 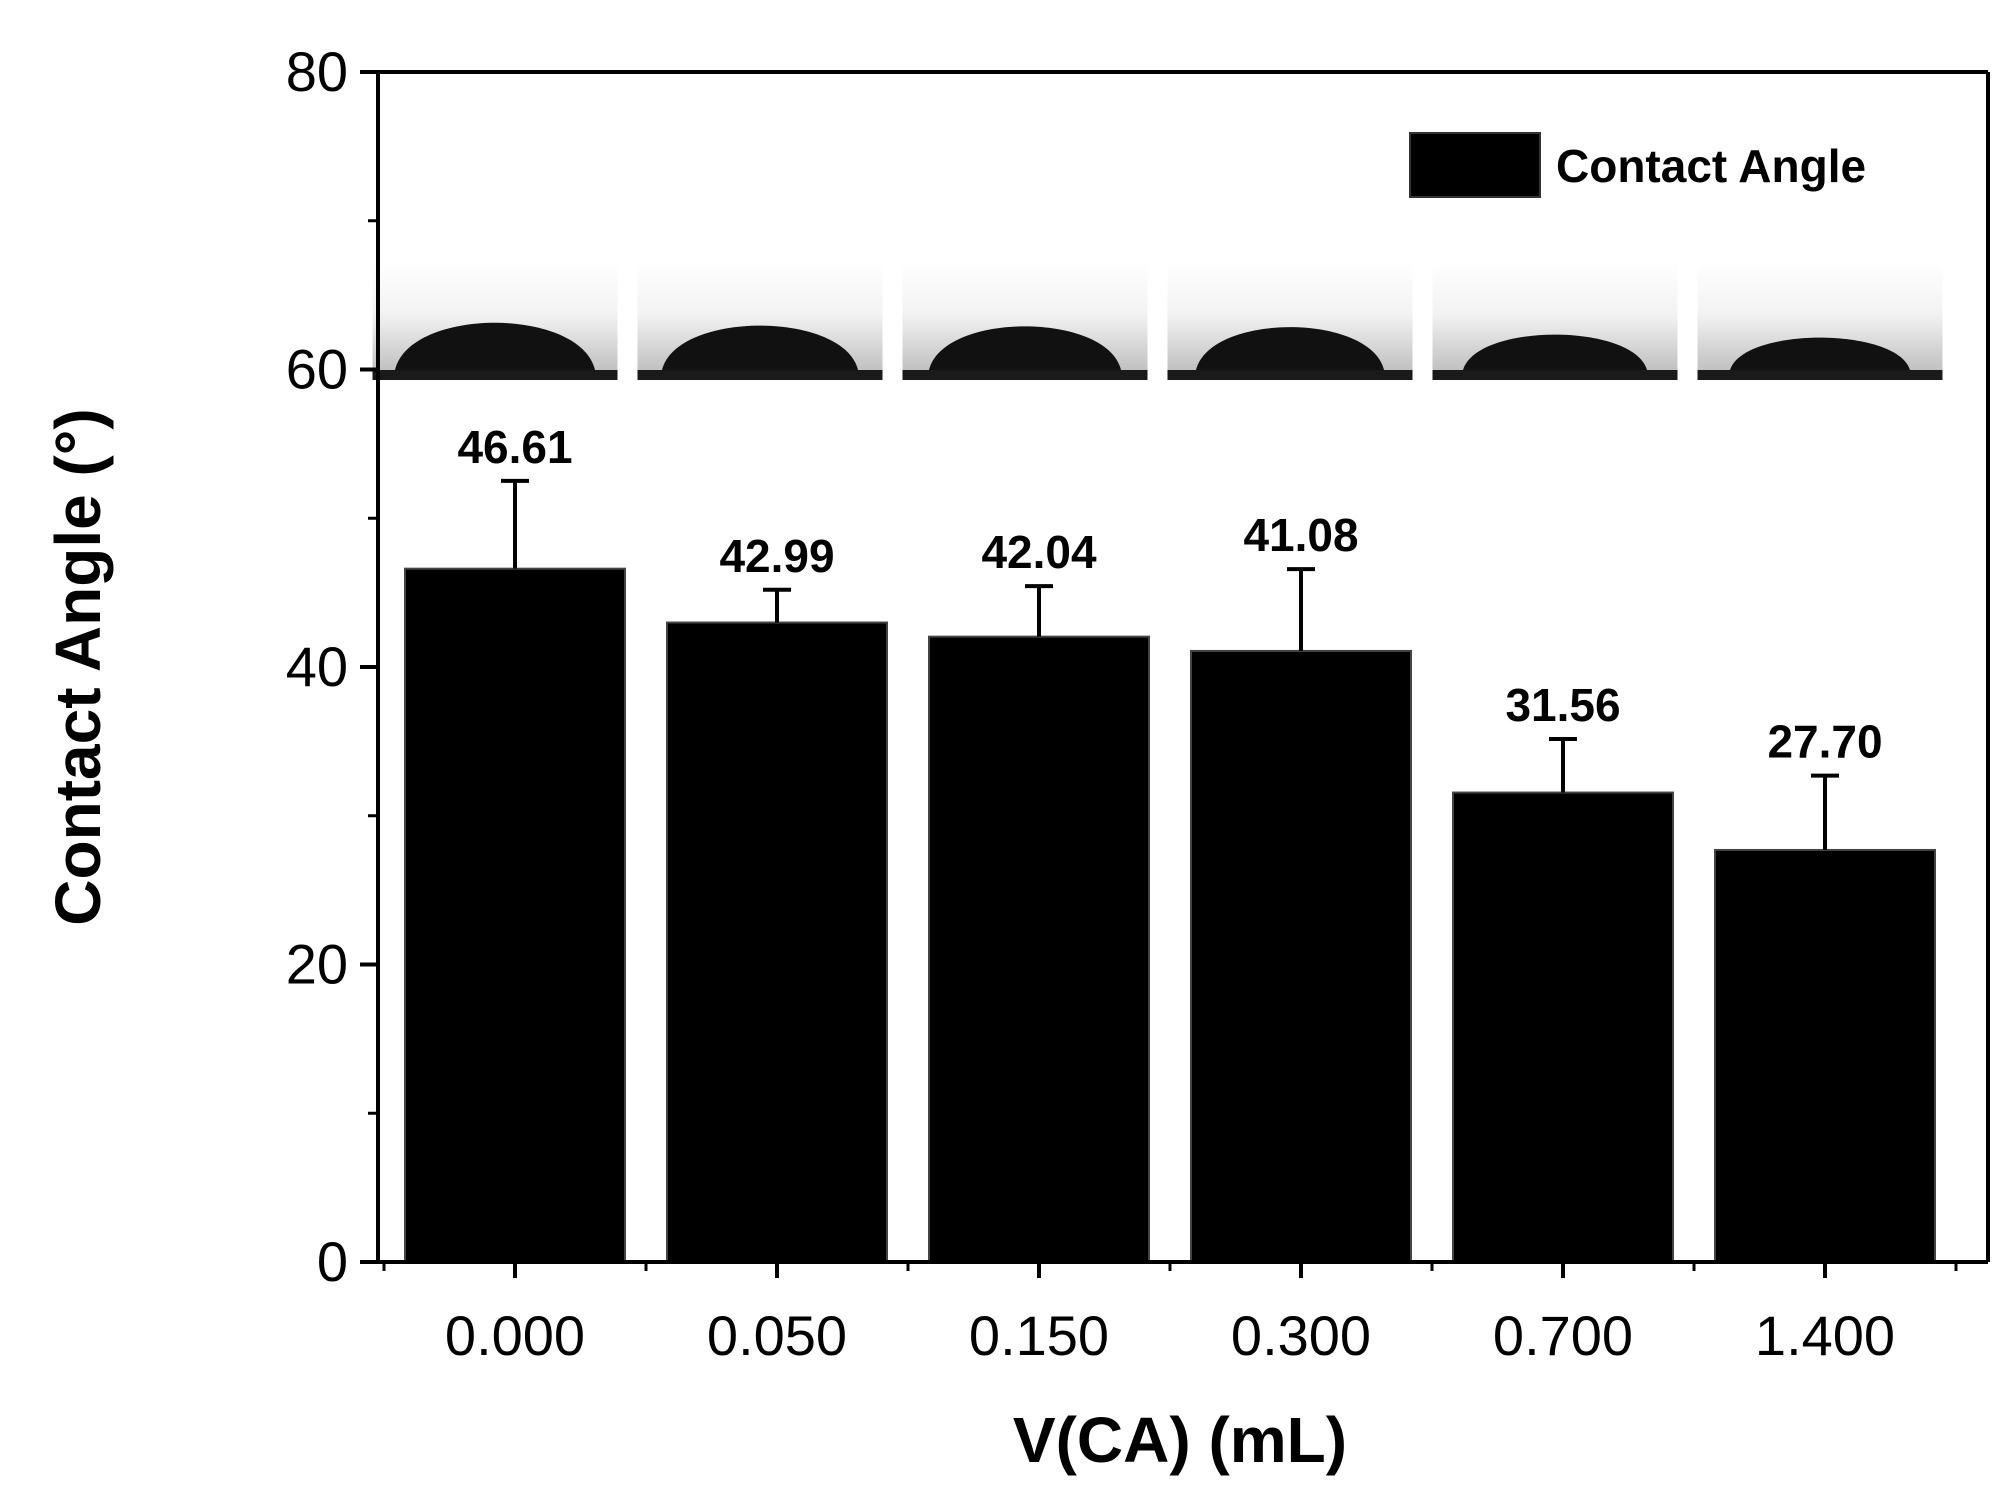 What do you see at coordinates (317, 369) in the screenshot?
I see `y-tick-label-3: 60` at bounding box center [317, 369].